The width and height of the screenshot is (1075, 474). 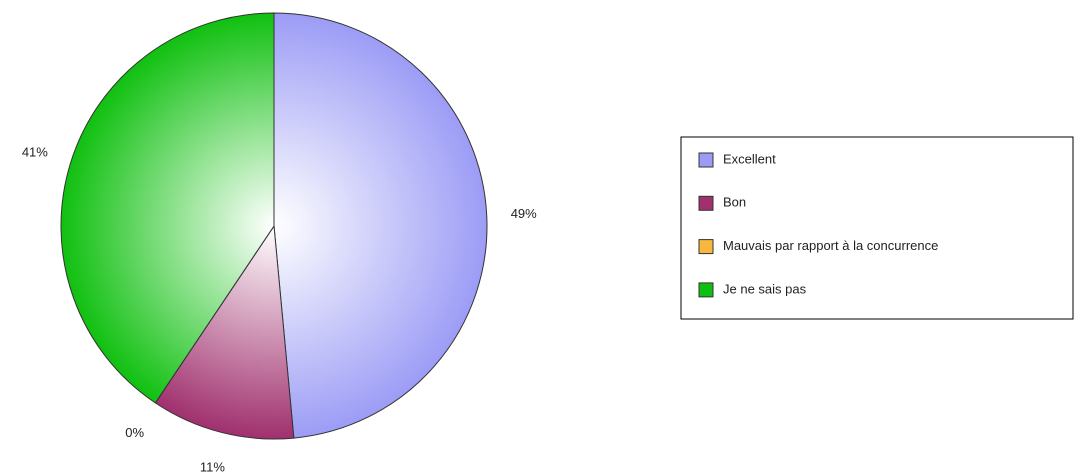 What do you see at coordinates (224, 332) in the screenshot?
I see `pie-slice` at bounding box center [224, 332].